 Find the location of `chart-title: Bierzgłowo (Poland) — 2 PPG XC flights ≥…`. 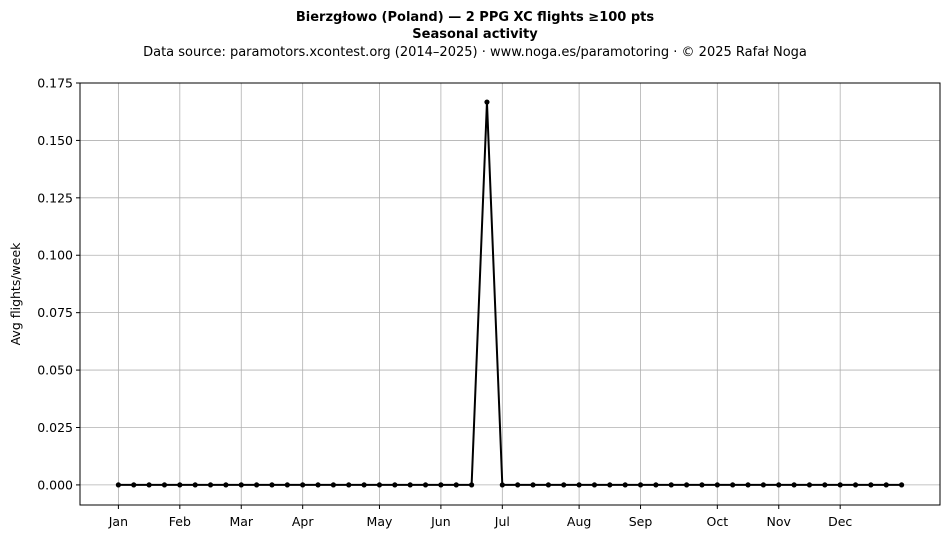

chart-title: Bierzgłowo (Poland) — 2 PPG XC flights ≥… is located at coordinates (475, 17).